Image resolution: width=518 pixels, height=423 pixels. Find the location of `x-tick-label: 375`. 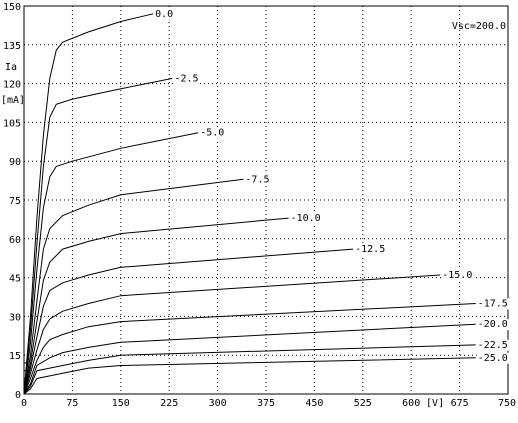

x-tick-label: 375 is located at coordinates (266, 403).